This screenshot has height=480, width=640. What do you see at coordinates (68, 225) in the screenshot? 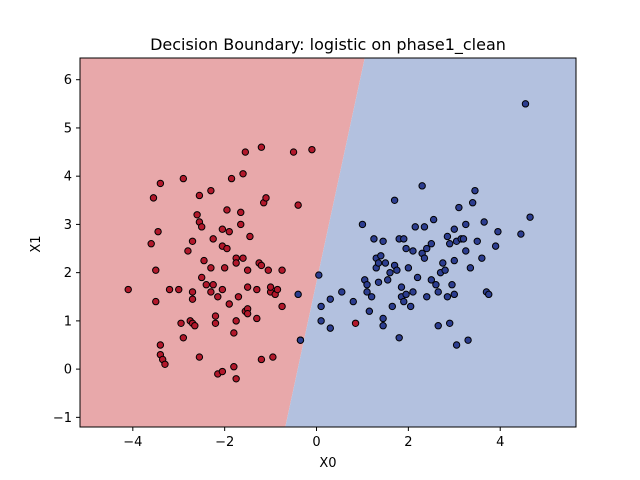
I see `y-tick-label: 3` at bounding box center [68, 225].